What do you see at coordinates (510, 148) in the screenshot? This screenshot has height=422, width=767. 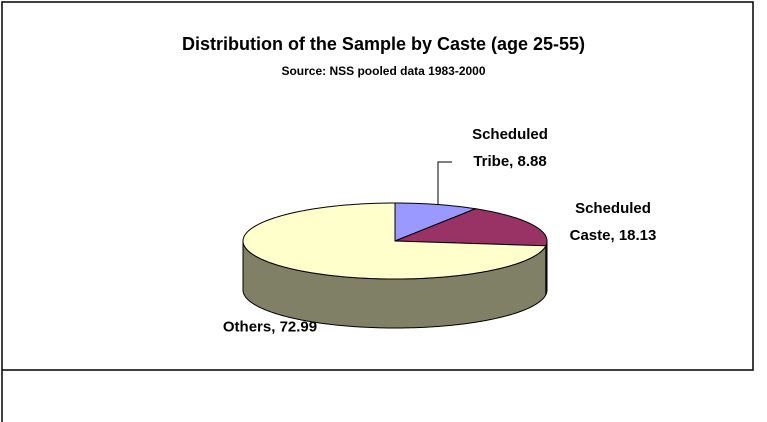 I see `data-label: Scheduled Tribe, 8.88` at bounding box center [510, 148].